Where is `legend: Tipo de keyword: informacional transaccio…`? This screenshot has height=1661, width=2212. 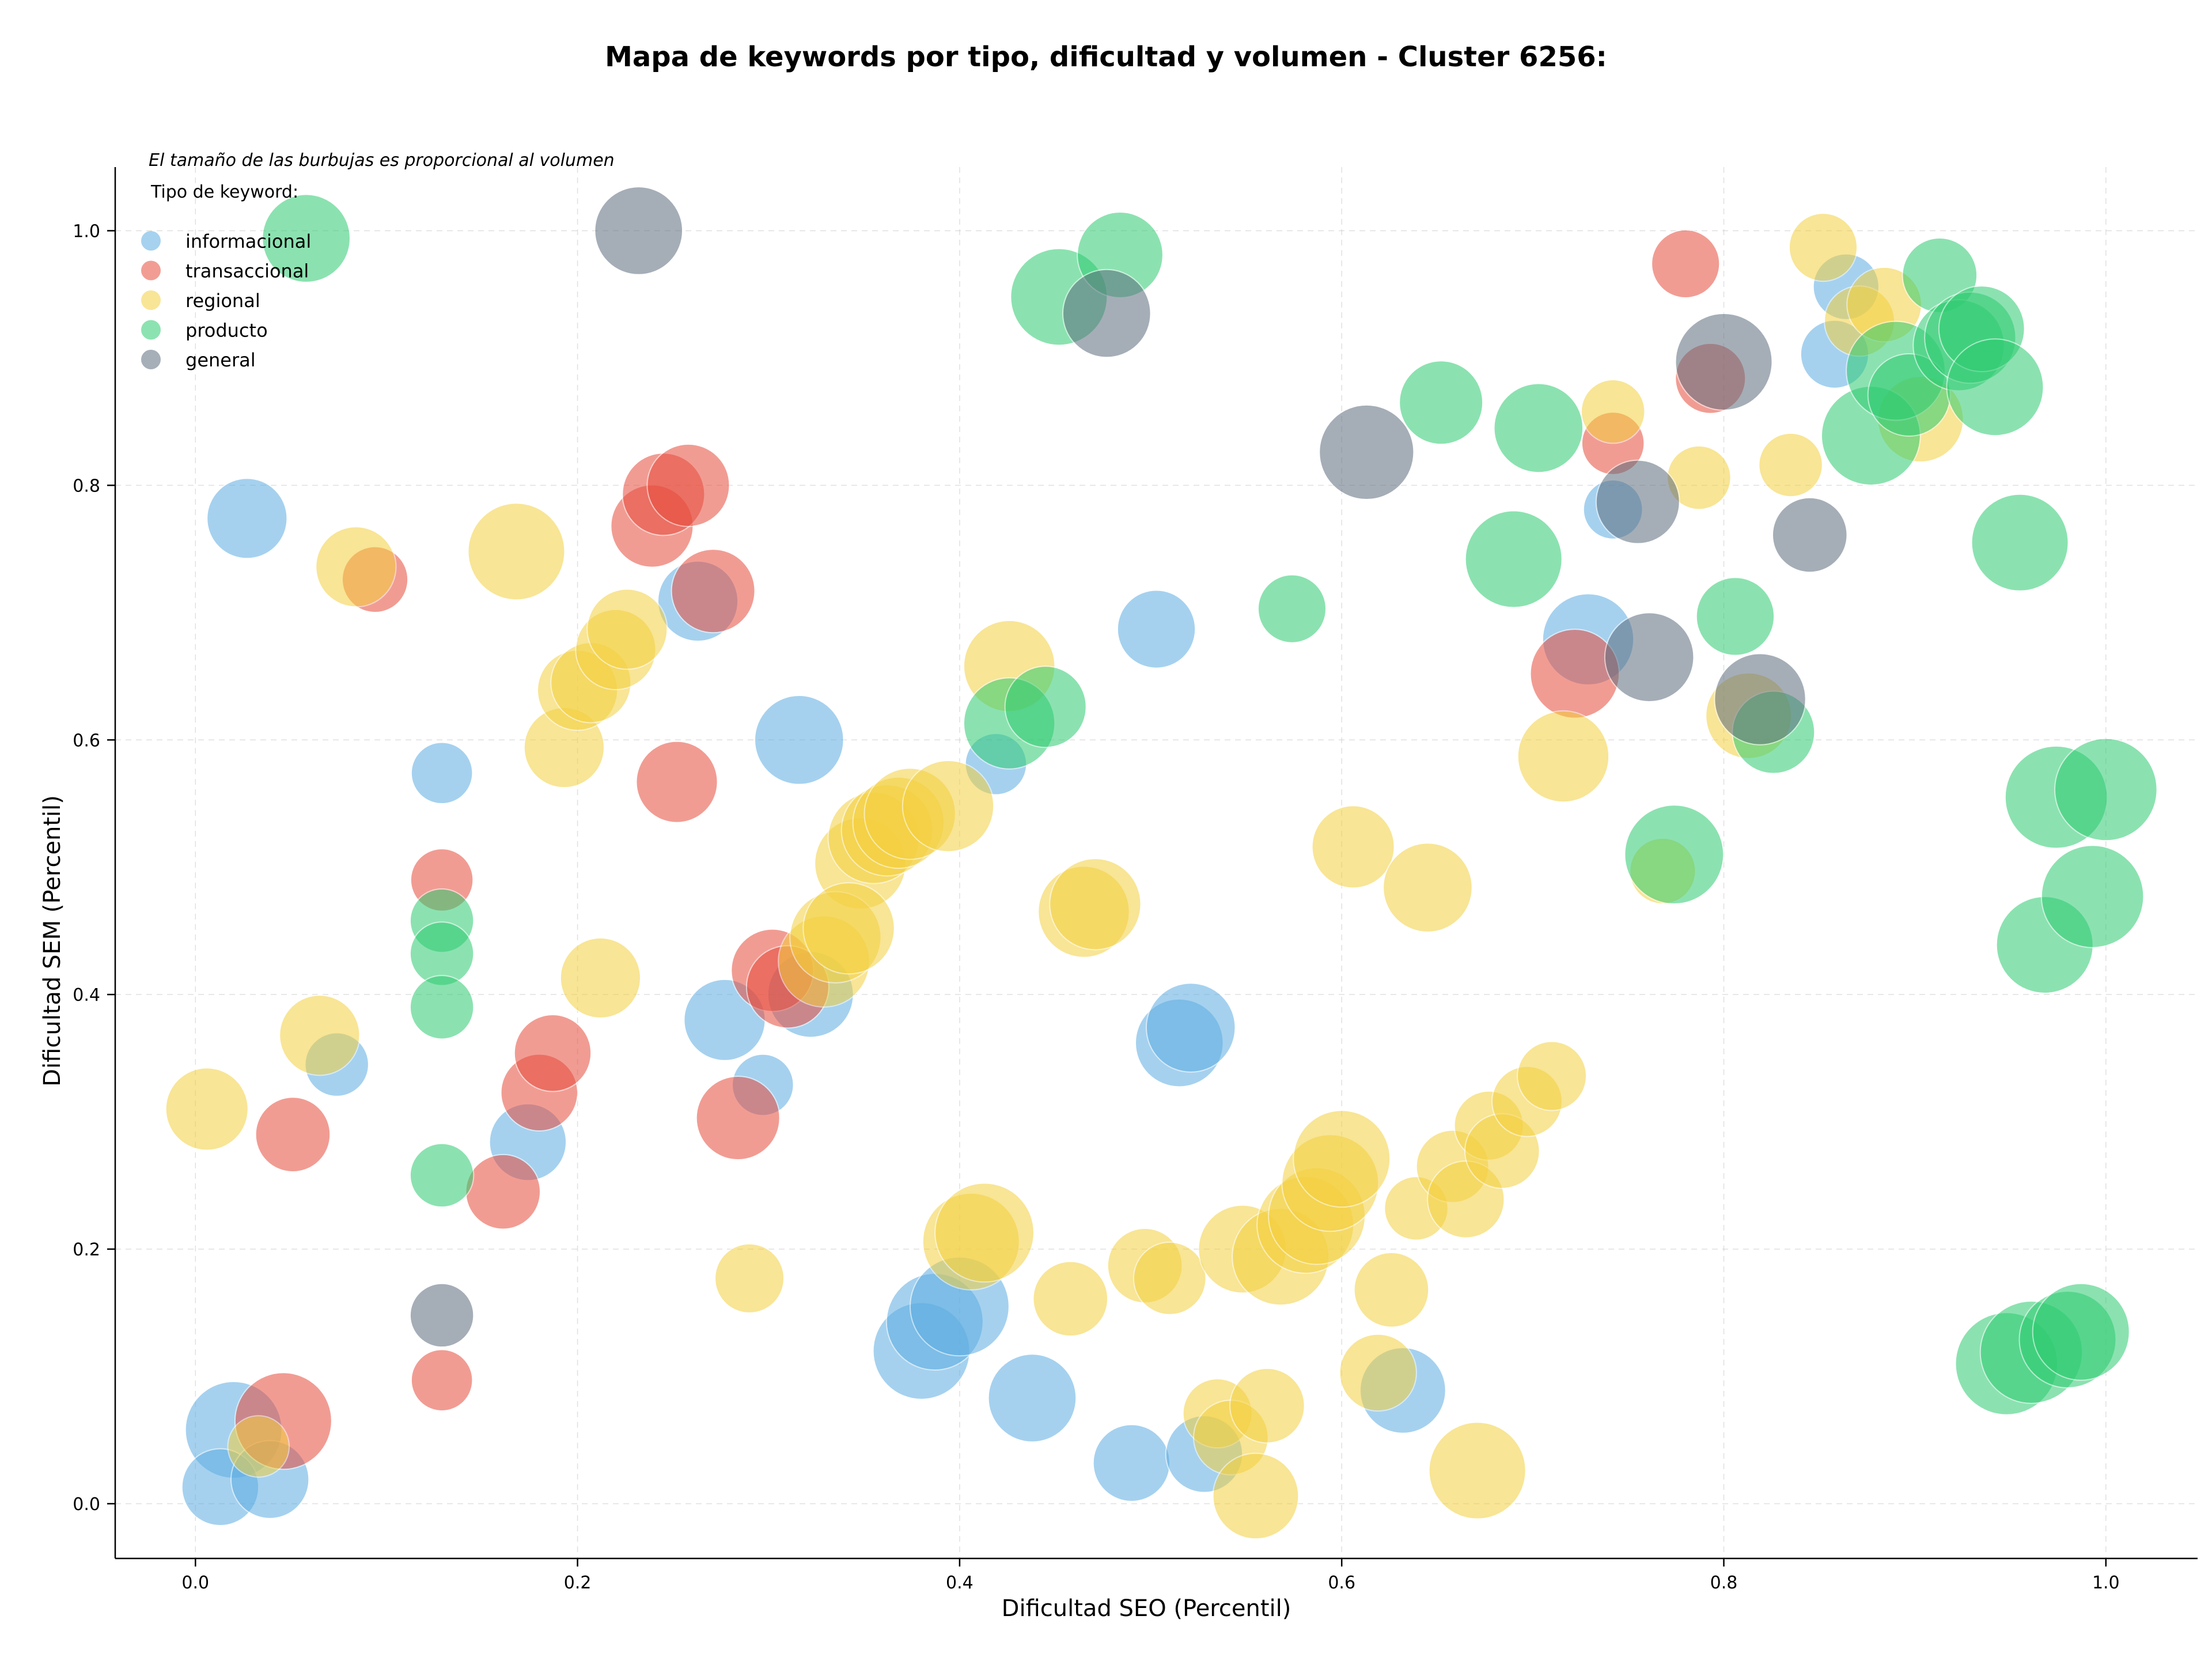
legend: Tipo de keyword: informacional transaccio… is located at coordinates (226, 276).